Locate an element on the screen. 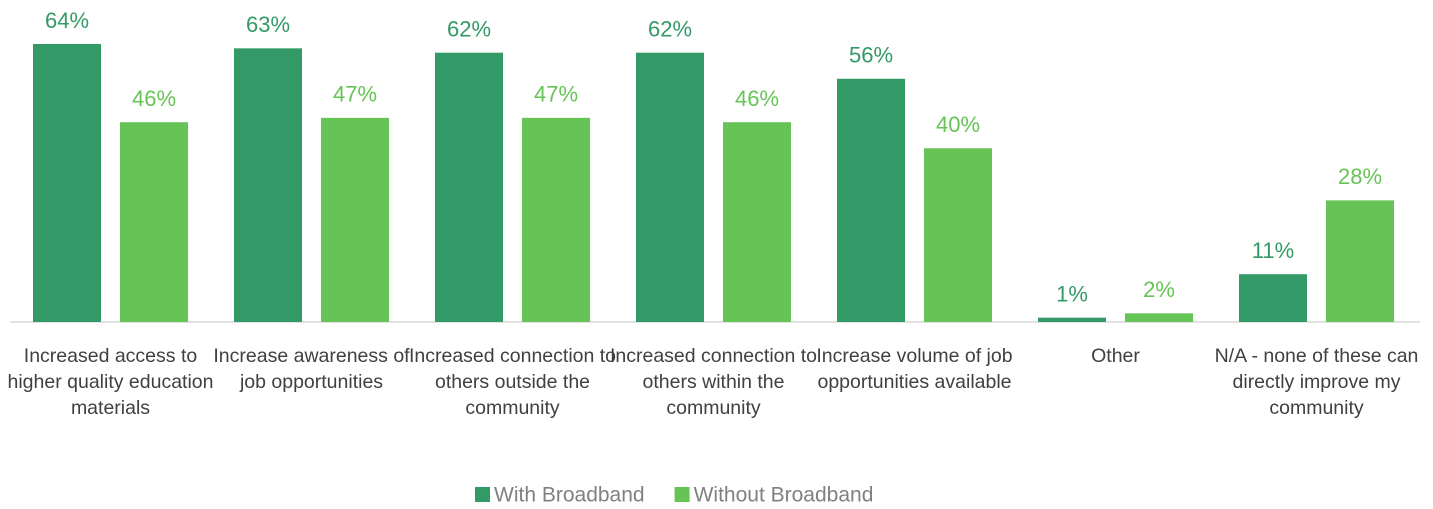  value-label: 56% is located at coordinates (871, 55).